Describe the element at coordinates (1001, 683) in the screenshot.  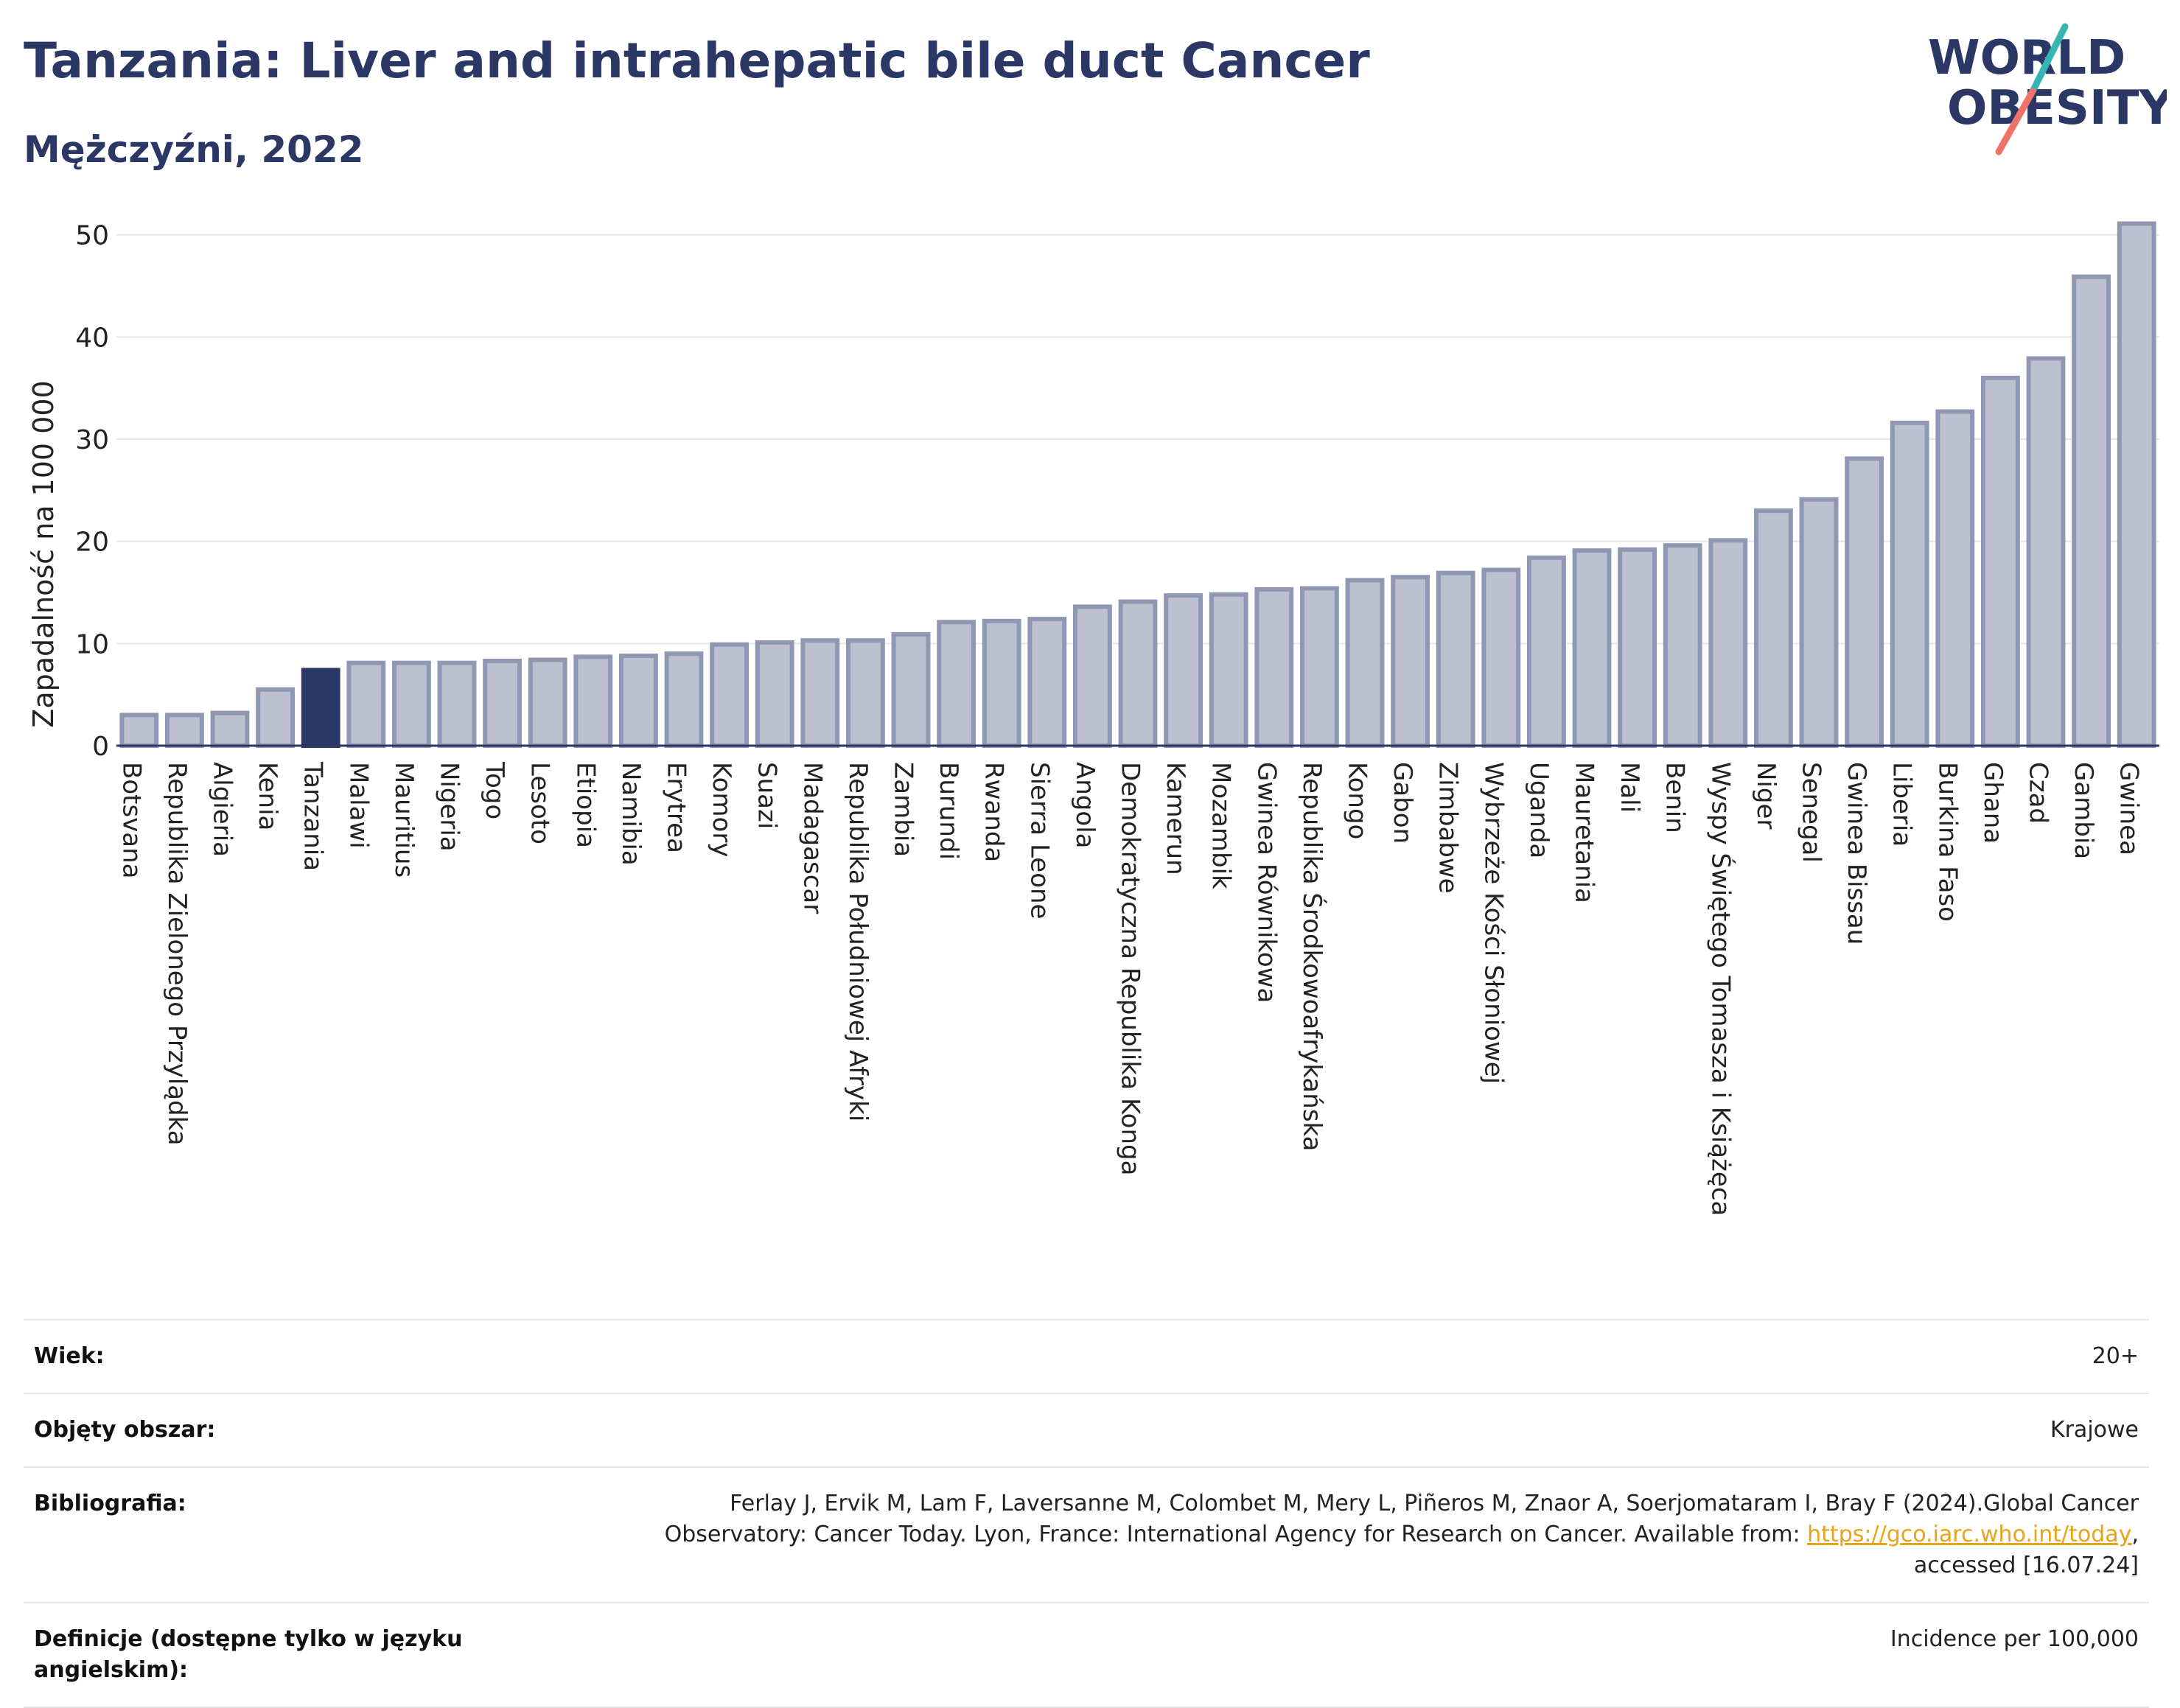
I see `bar-rwanda` at that location.